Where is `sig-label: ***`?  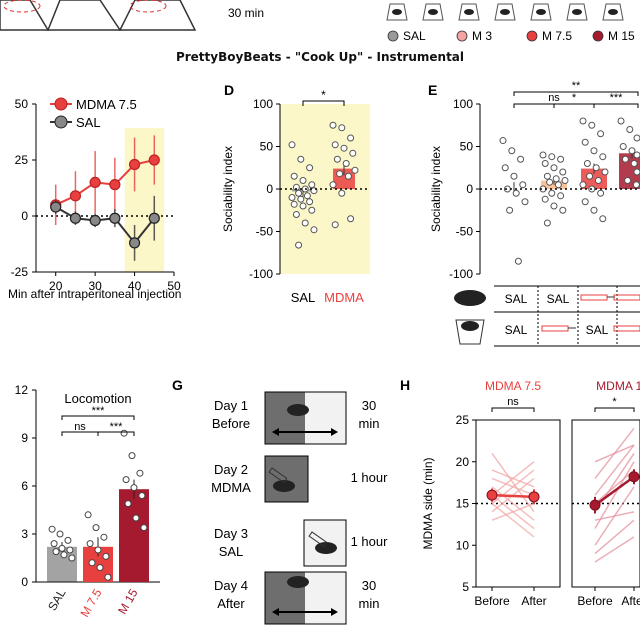
sig-label: *** is located at coordinates (99, 411).